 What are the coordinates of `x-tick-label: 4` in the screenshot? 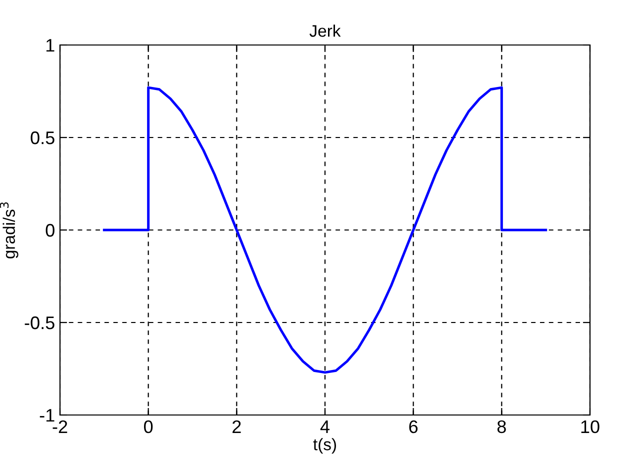 It's located at (325, 426).